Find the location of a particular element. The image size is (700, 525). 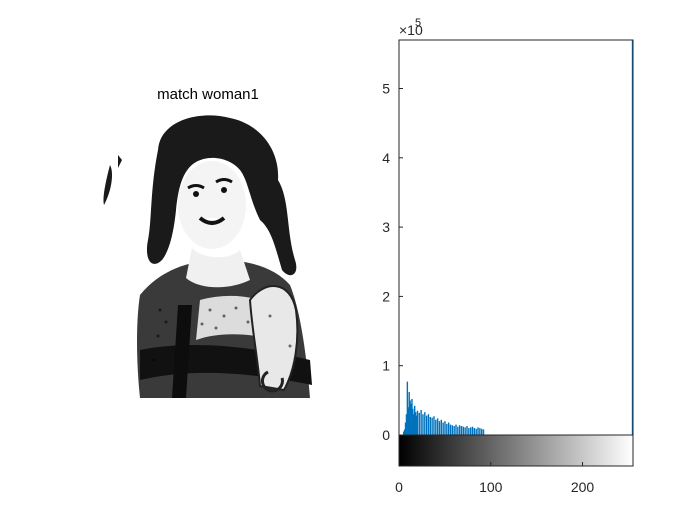

y-tick-label: 1 is located at coordinates (386, 366).